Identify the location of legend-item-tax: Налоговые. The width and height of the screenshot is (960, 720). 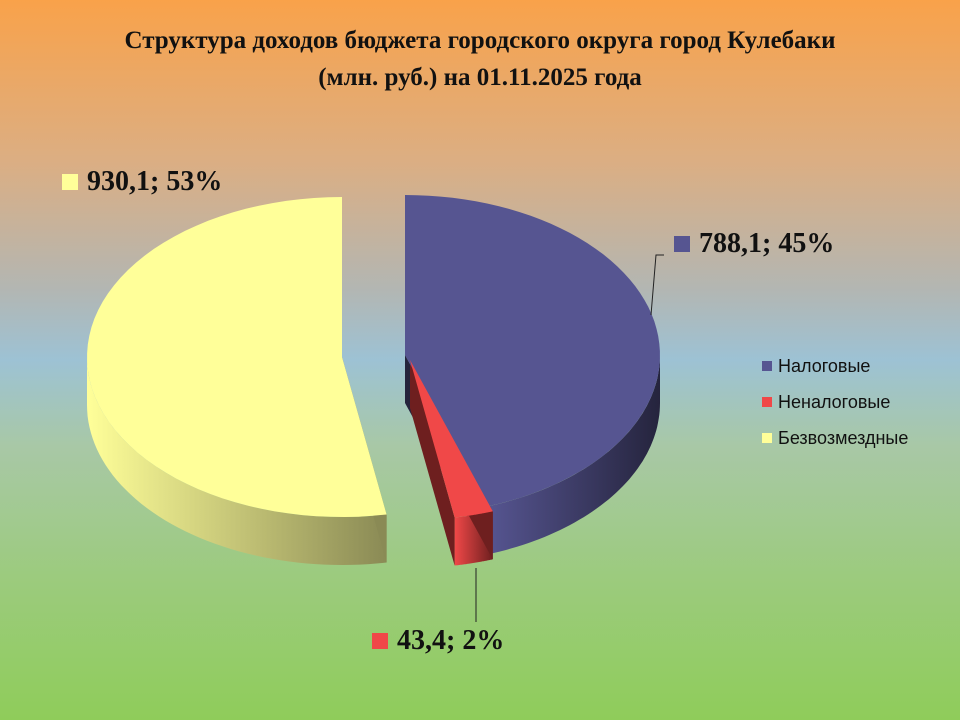
(835, 366).